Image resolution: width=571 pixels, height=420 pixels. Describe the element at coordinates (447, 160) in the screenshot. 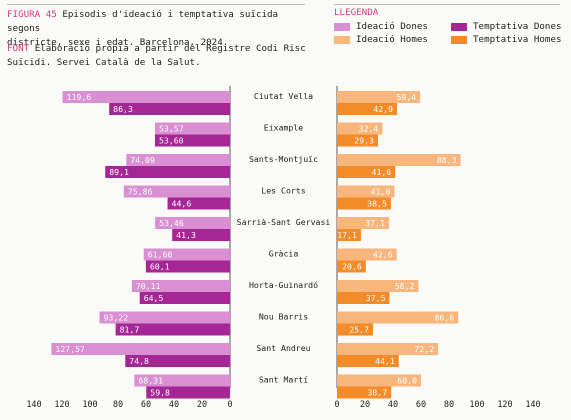

I see `data-label: 88,3` at that location.